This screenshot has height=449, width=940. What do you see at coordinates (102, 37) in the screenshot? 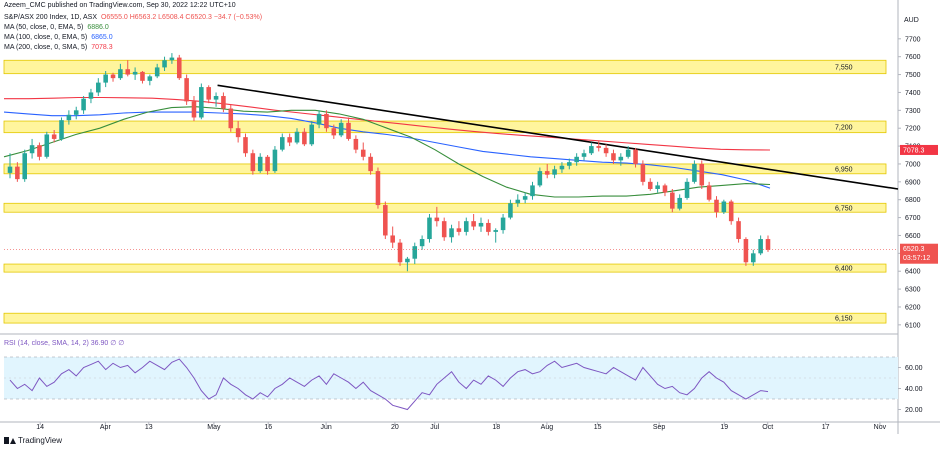
I see `ma100-value: 6865.0` at bounding box center [102, 37].